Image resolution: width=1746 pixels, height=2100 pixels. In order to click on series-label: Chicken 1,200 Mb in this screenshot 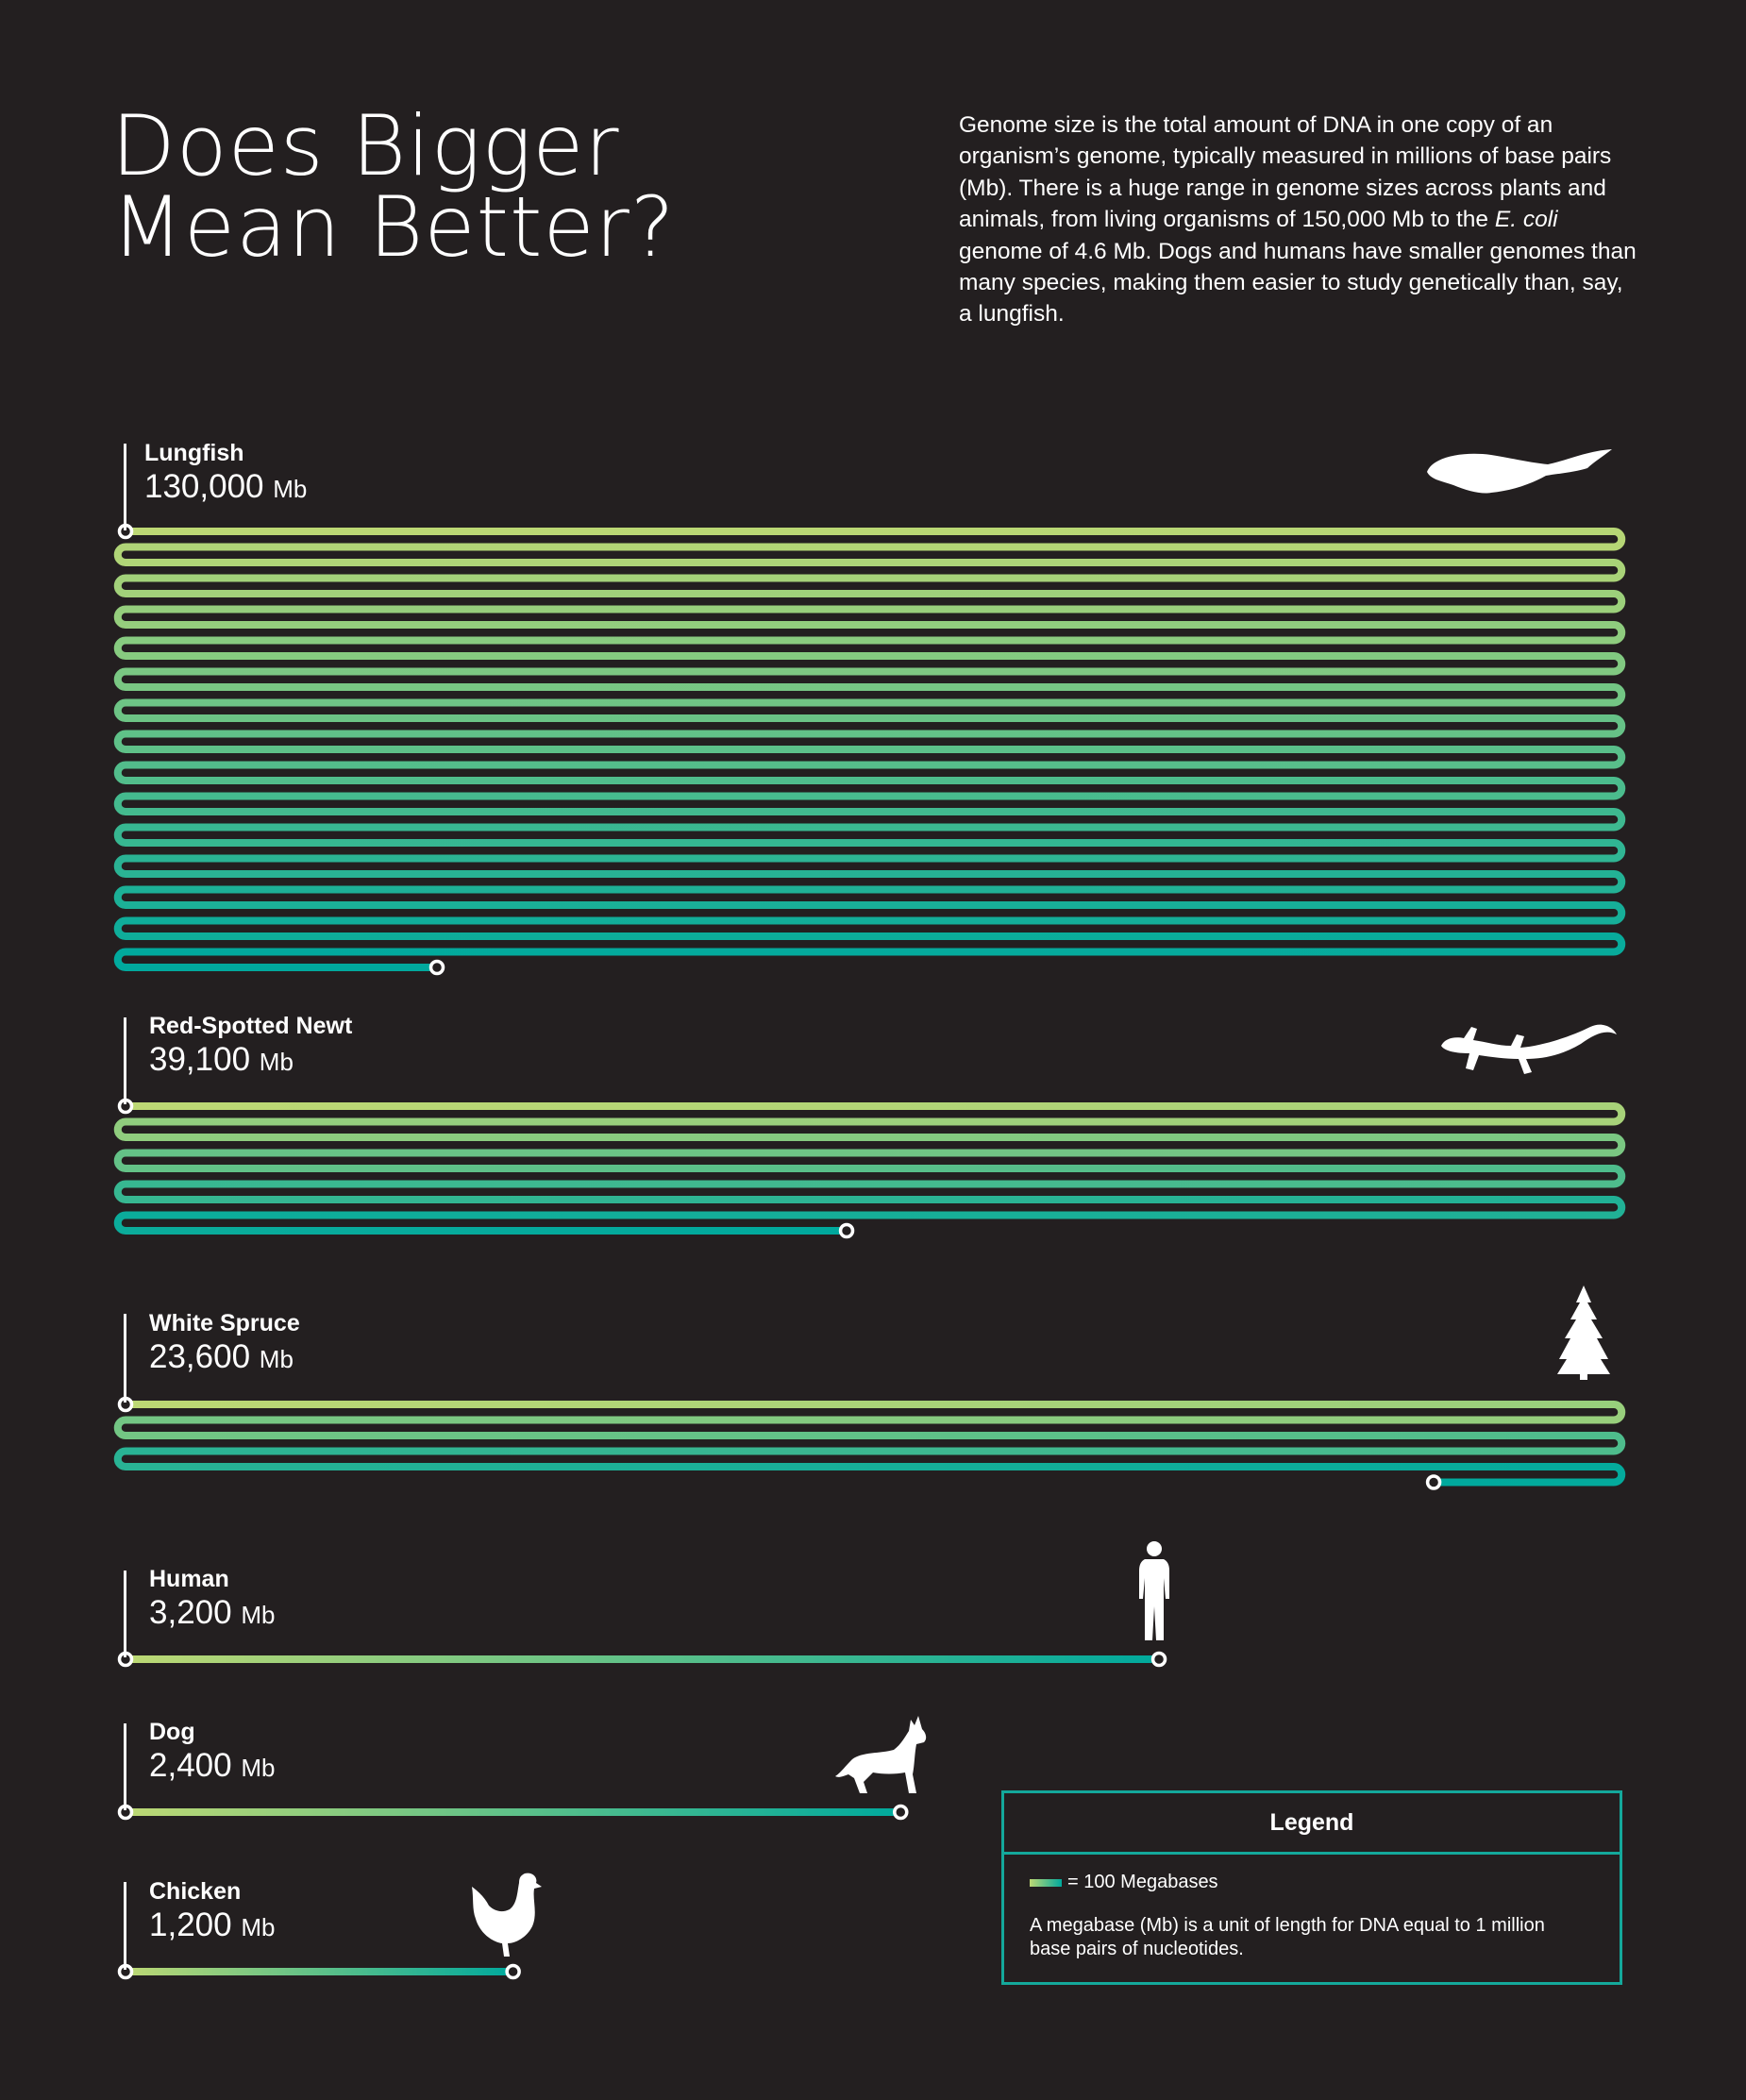, I will do `click(212, 1912)`.